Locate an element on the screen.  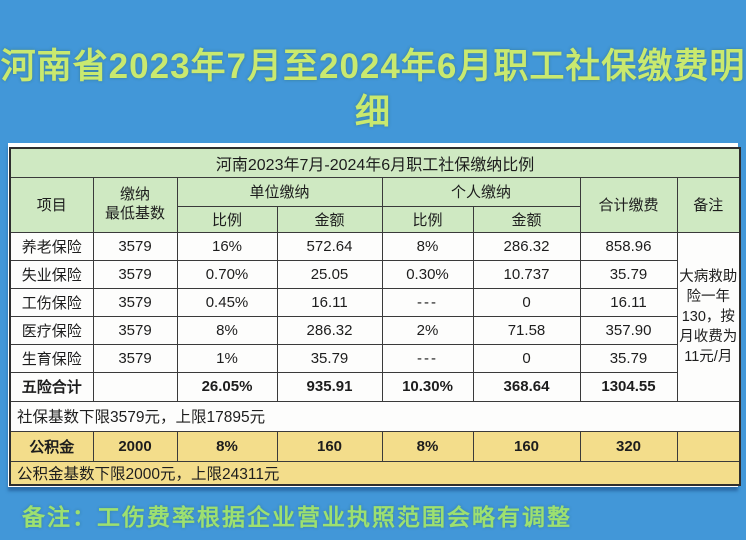
table-row-five-insurance-total: 五险合计 26.05% 935.91 10.30% 368.64 1304.55 is located at coordinates (374, 386).